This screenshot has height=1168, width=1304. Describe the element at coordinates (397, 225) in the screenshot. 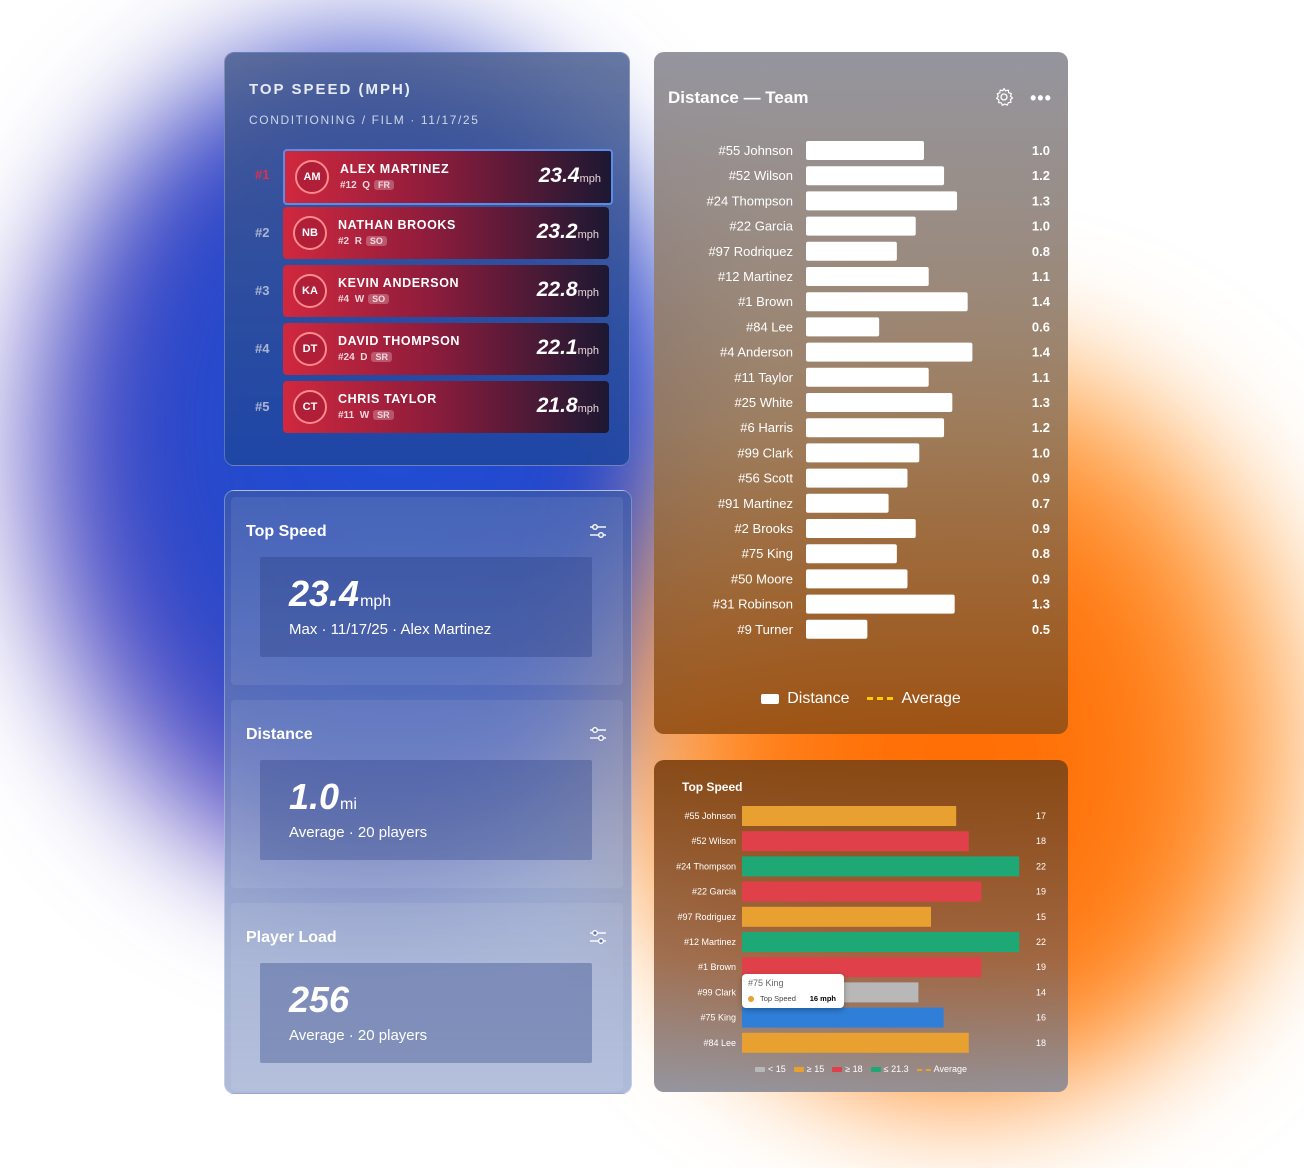

I see `player-name: NATHAN BROOKS` at that location.